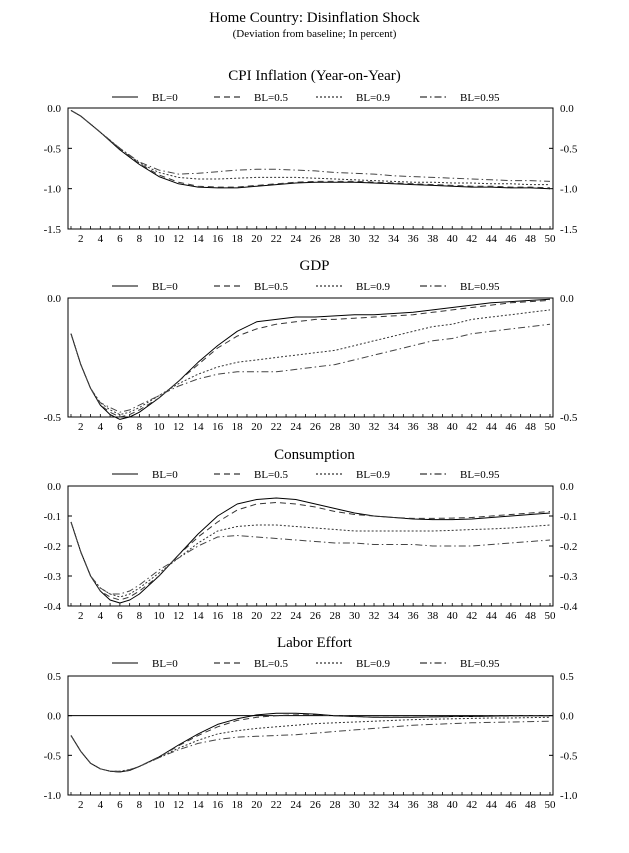  Describe the element at coordinates (453, 616) in the screenshot. I see `x-tick-label: 40` at that location.